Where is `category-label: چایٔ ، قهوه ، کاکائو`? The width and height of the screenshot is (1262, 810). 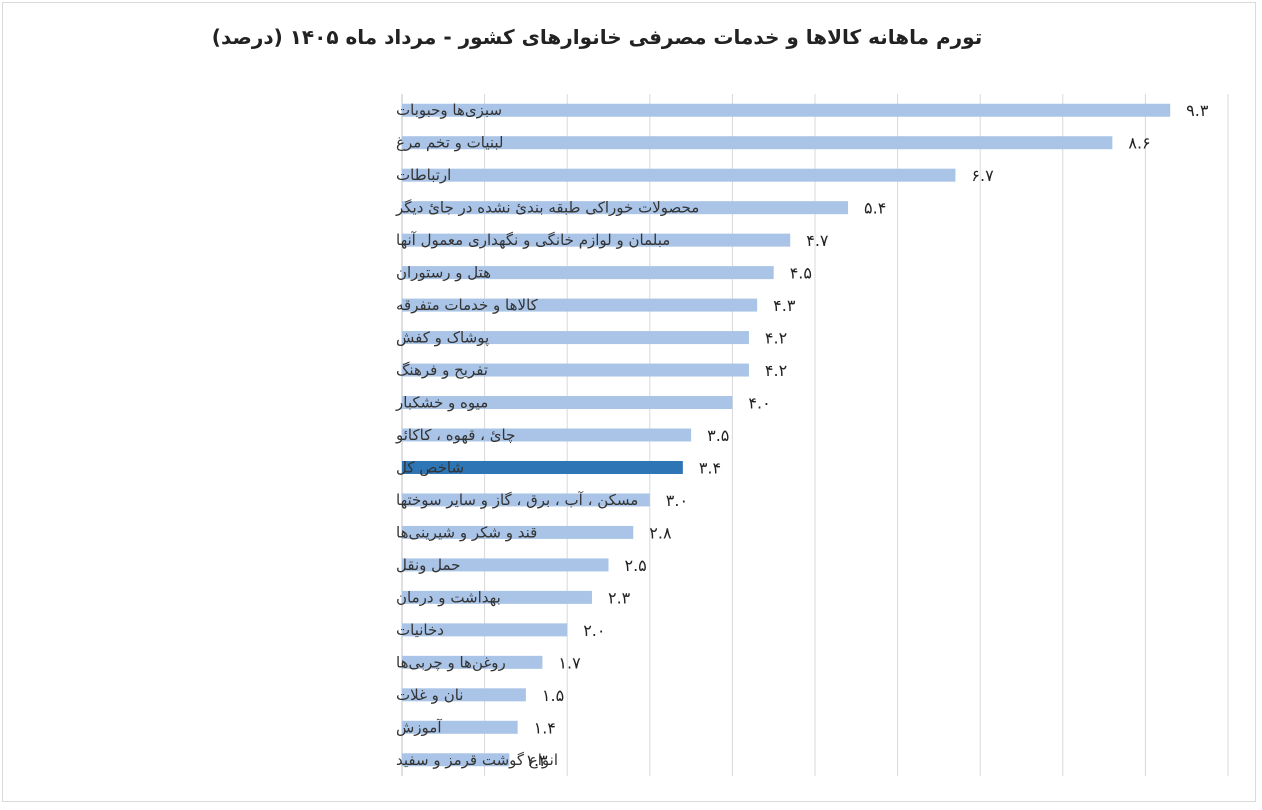
category-label: چایٔ ، قهوه ، کاکائو is located at coordinates (455, 435).